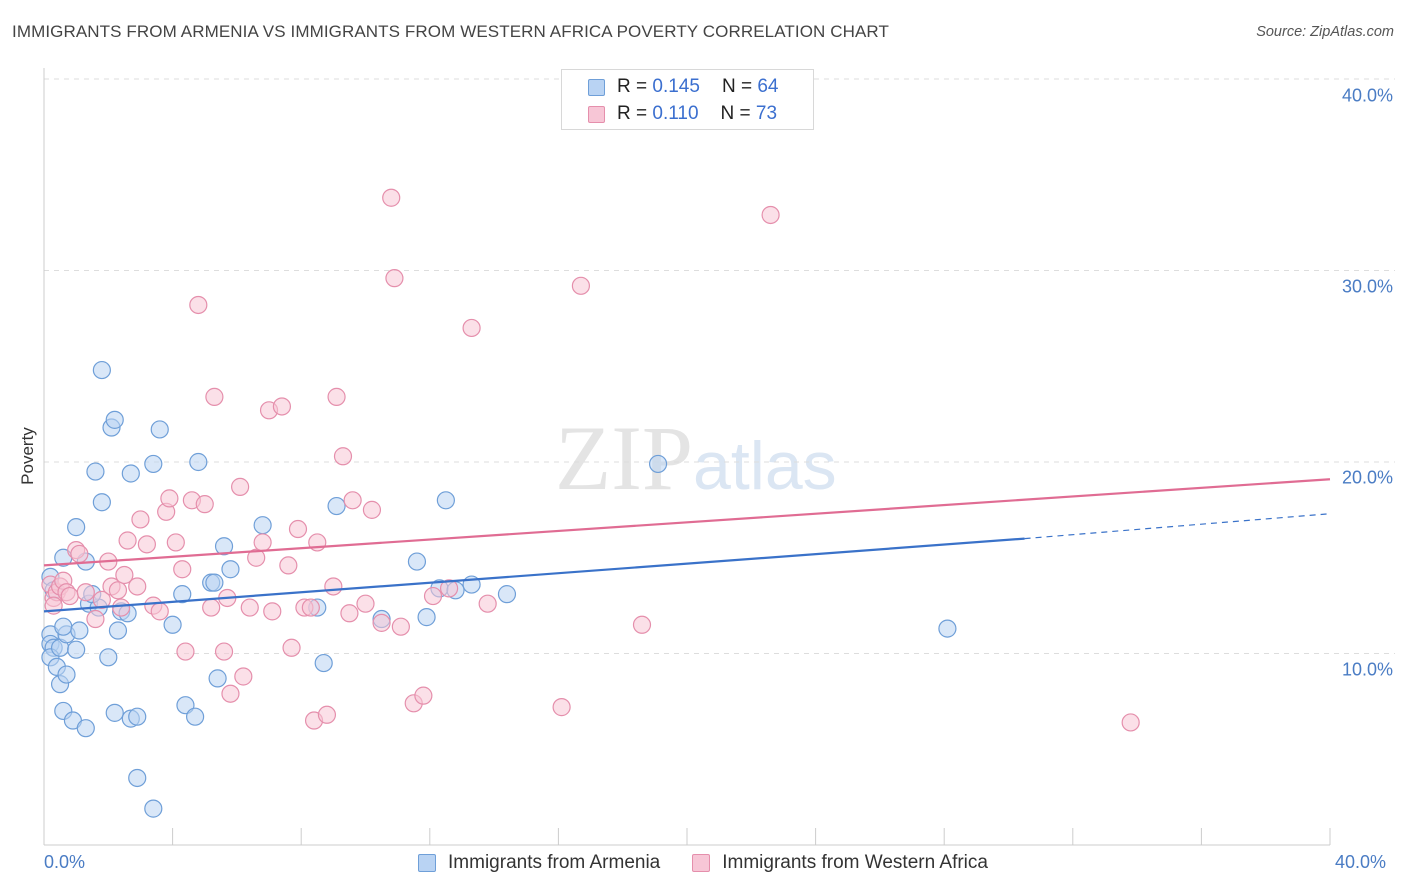 This screenshot has width=1406, height=892. What do you see at coordinates (534, 575) in the screenshot?
I see `armenia-trendline` at bounding box center [534, 575].